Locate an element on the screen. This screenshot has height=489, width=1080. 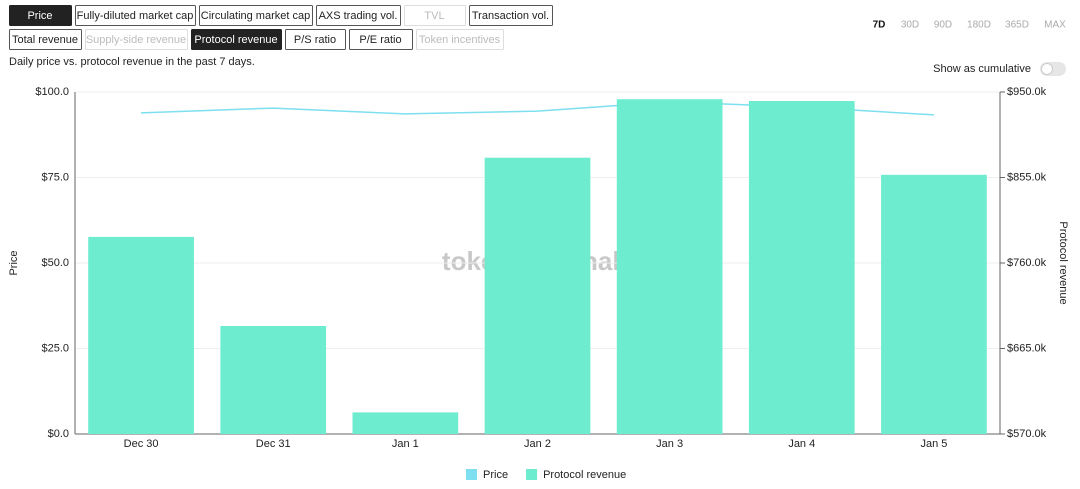
tab-button-label: P/E ratio is located at coordinates (380, 40).